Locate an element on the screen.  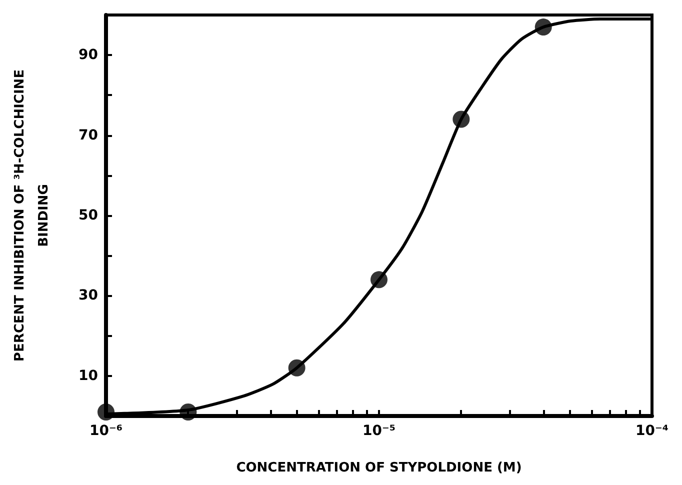
y-tick-label: 50 is located at coordinates (88, 216).